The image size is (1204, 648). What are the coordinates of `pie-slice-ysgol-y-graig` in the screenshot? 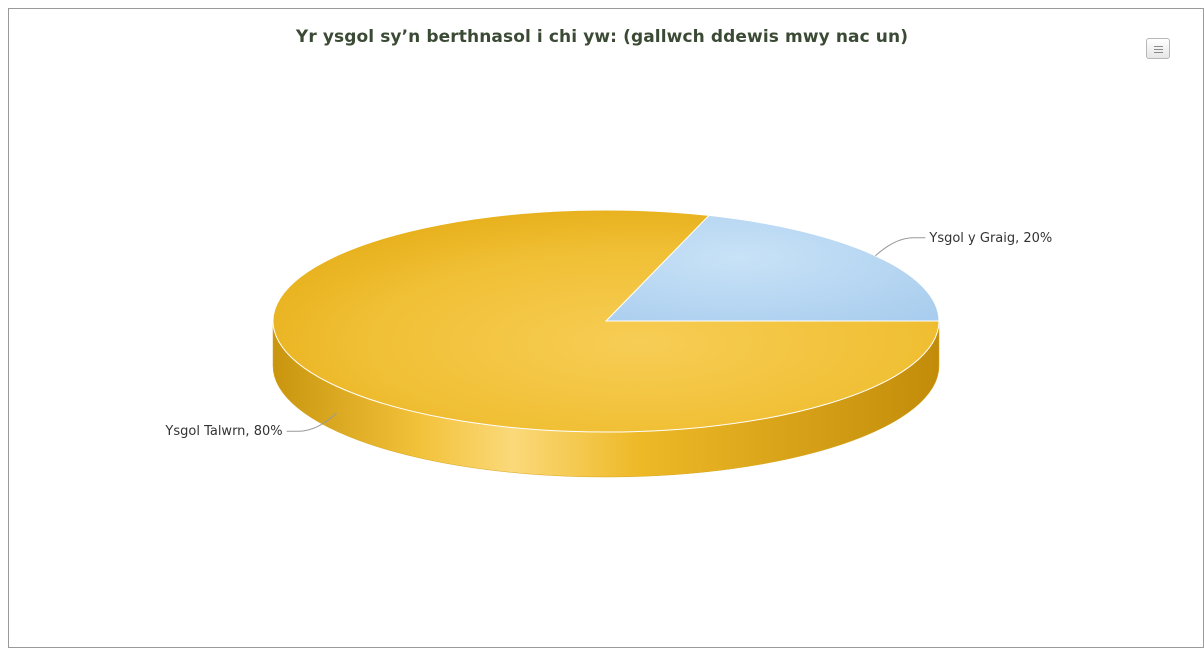 It's located at (772, 268).